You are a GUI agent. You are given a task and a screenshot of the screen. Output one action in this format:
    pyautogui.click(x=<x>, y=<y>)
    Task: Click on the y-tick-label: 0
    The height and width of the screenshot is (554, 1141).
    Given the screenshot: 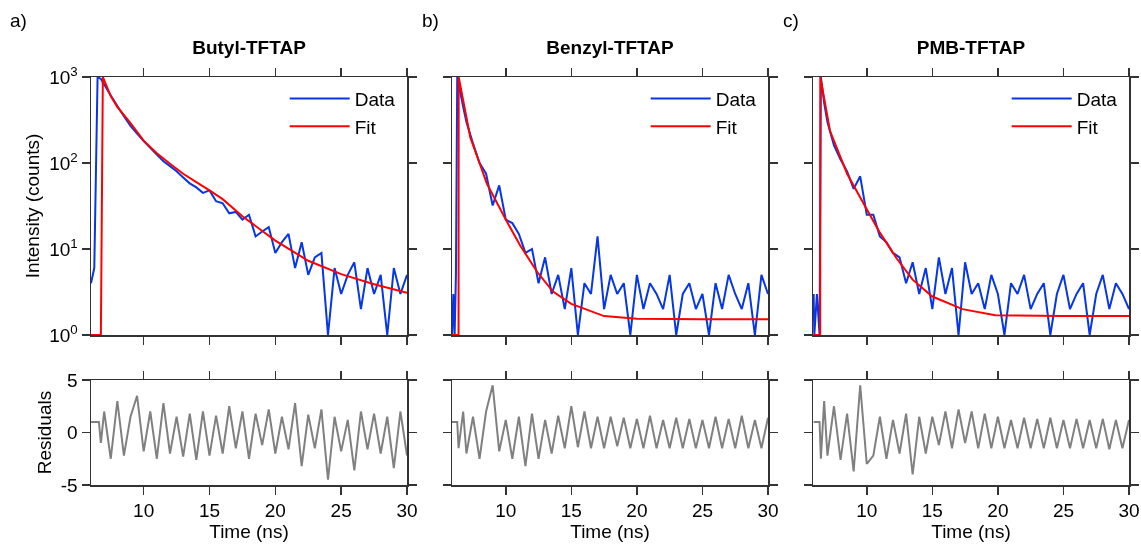 What is the action you would take?
    pyautogui.click(x=72, y=433)
    